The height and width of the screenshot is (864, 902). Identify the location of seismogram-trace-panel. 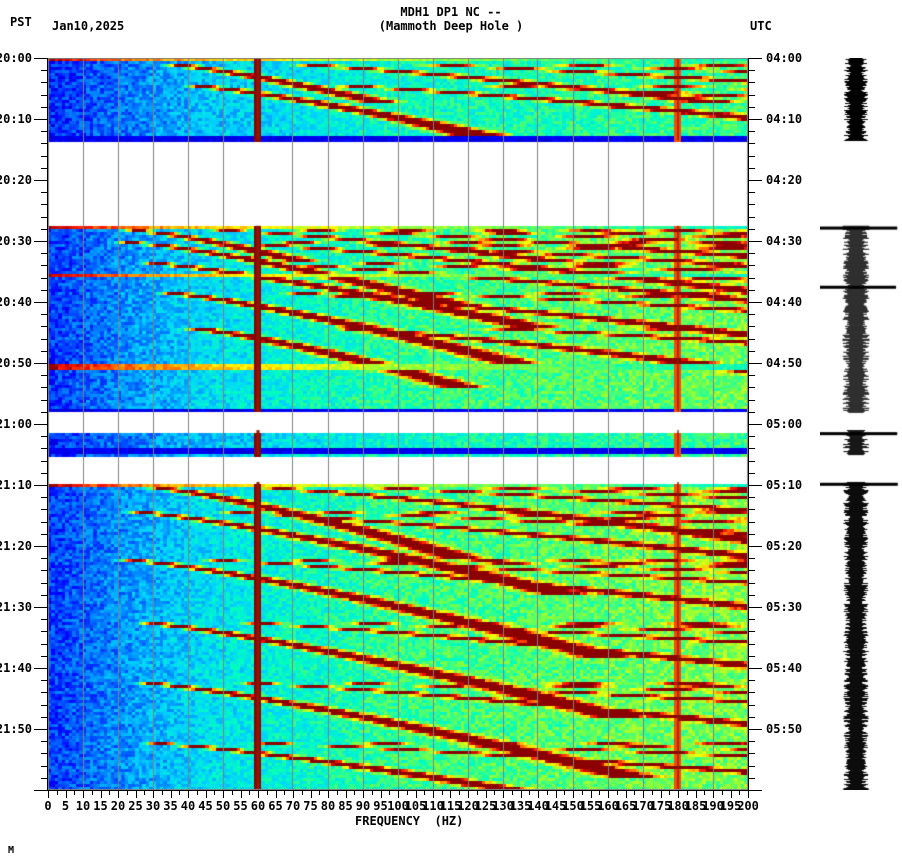
(861, 424).